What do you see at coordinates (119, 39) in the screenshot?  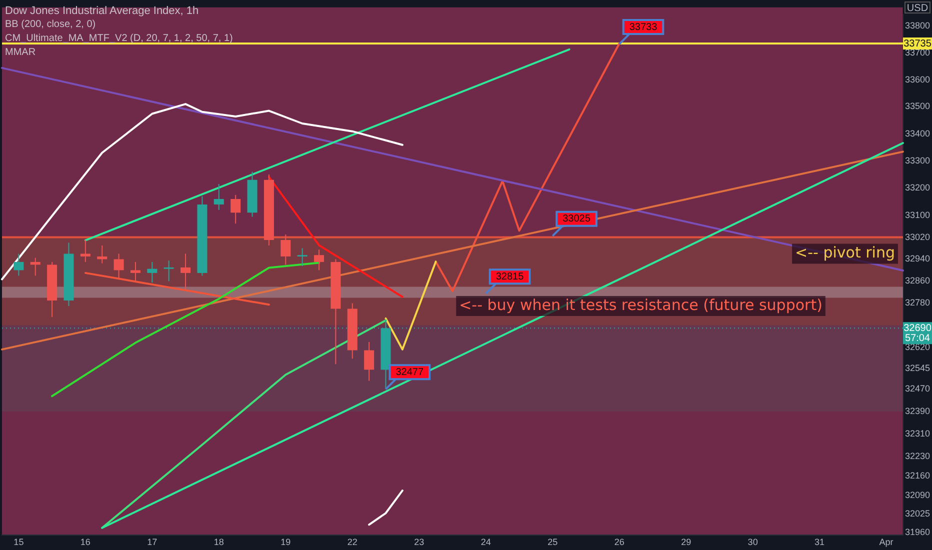 I see `annotation: CM_Ultimate_MA_MTF_V2 (D, 20, 7, 1, 2, 50, 7, 1)` at bounding box center [119, 39].